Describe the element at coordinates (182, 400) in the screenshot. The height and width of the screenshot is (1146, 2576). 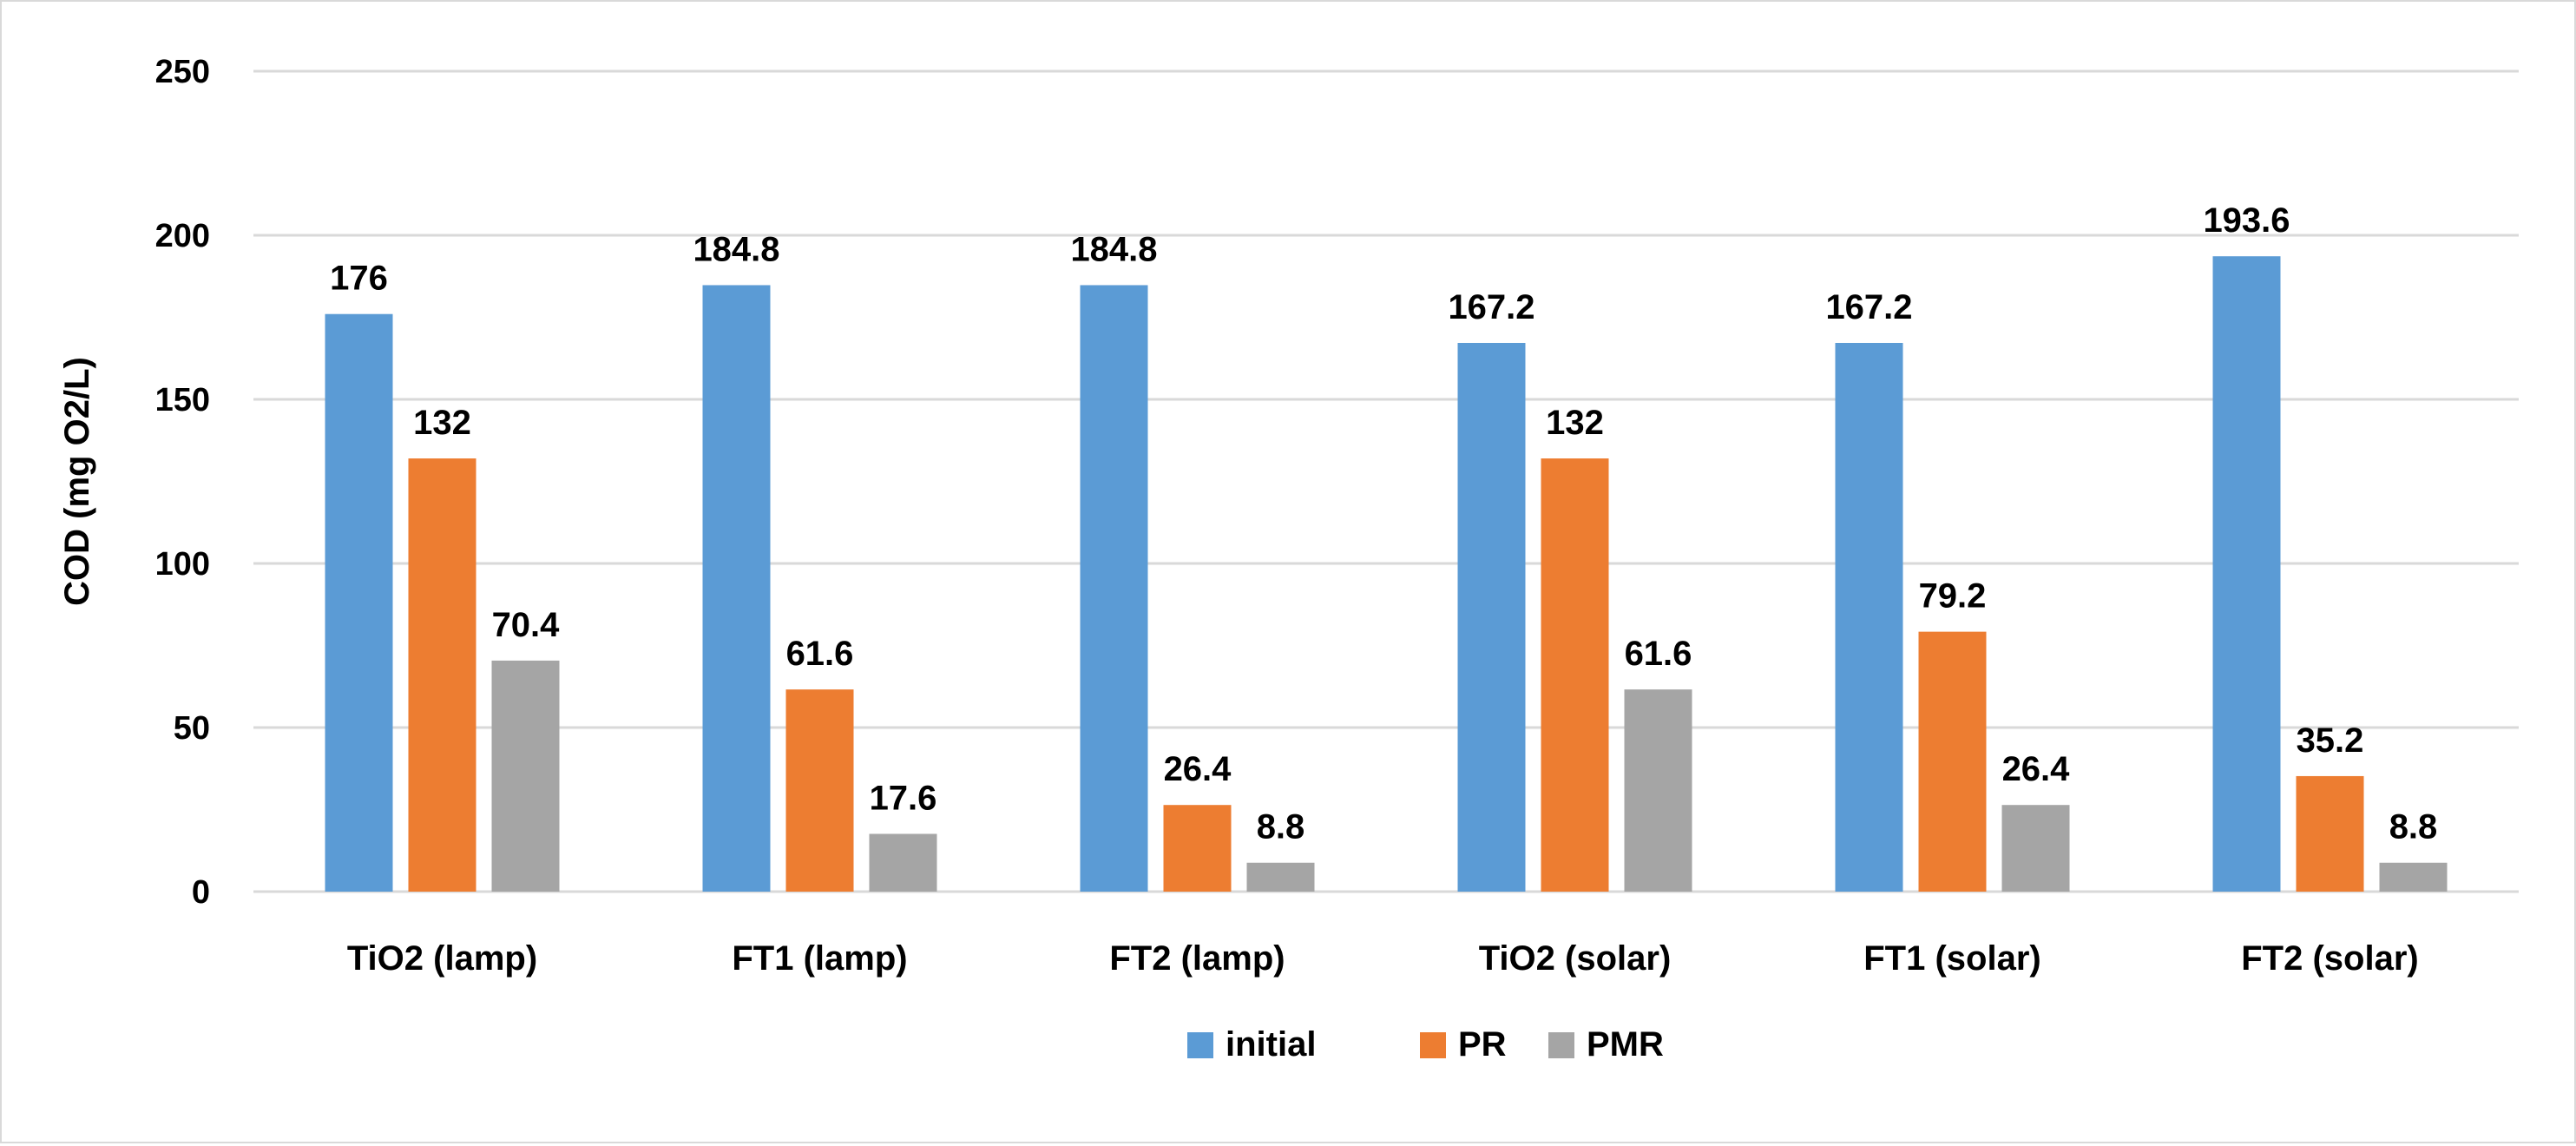
I see `y-tick-label: 150` at that location.